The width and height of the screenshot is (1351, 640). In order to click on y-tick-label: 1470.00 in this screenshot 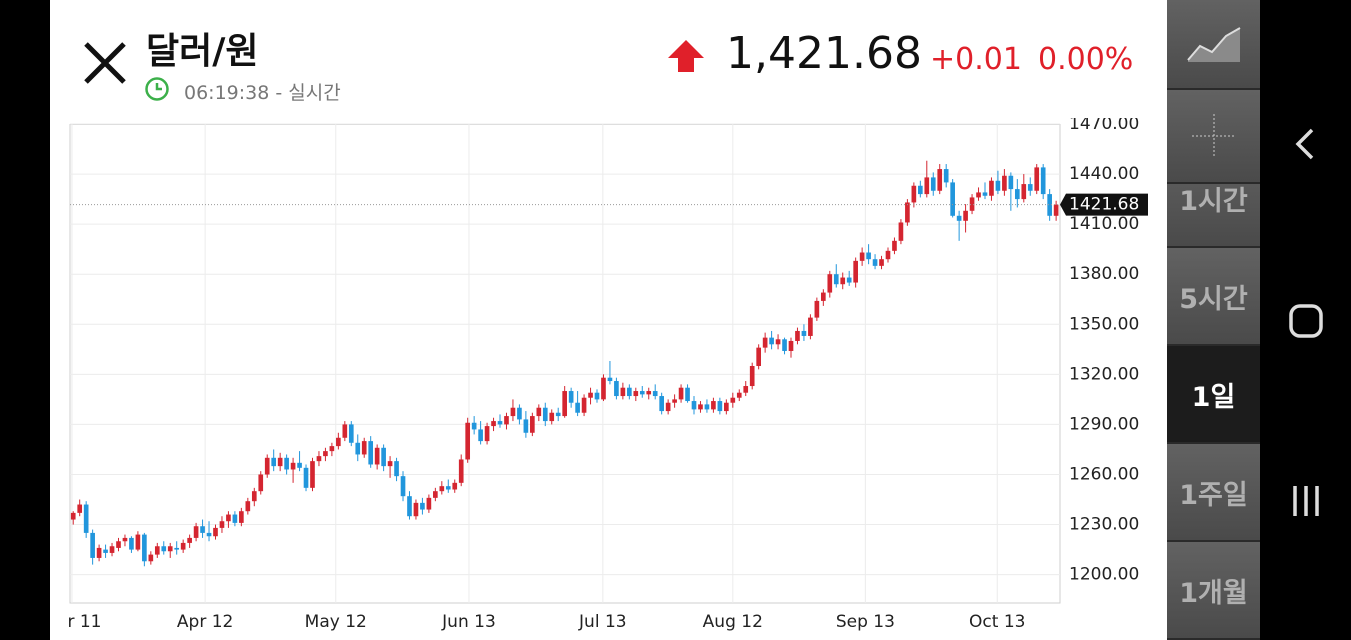, I will do `click(1104, 124)`.